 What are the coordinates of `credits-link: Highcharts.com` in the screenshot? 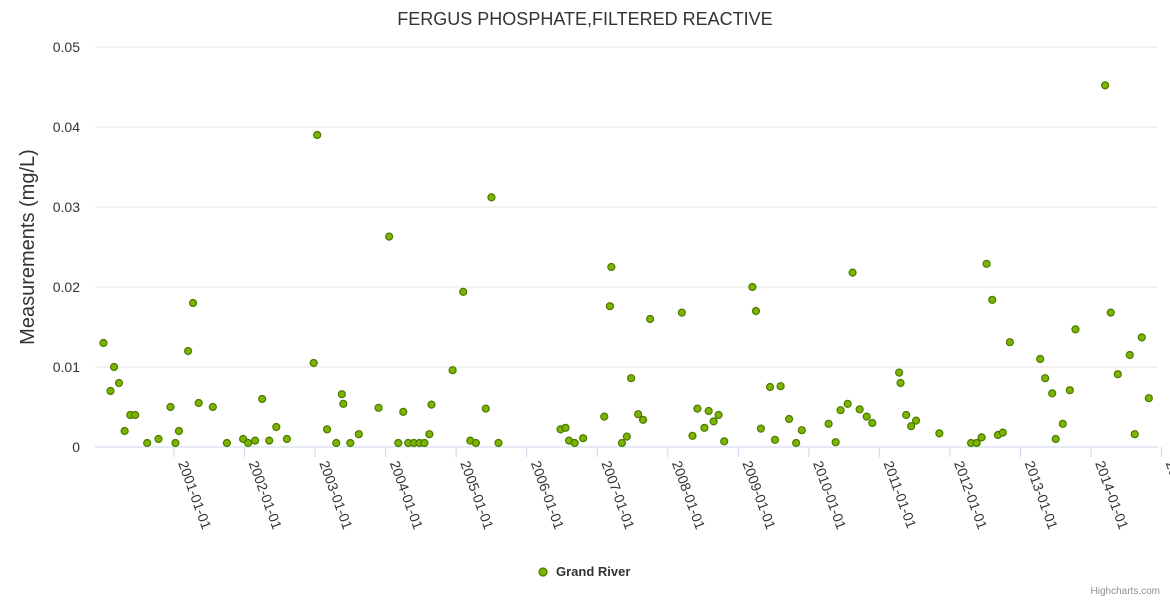 It's located at (1125, 591).